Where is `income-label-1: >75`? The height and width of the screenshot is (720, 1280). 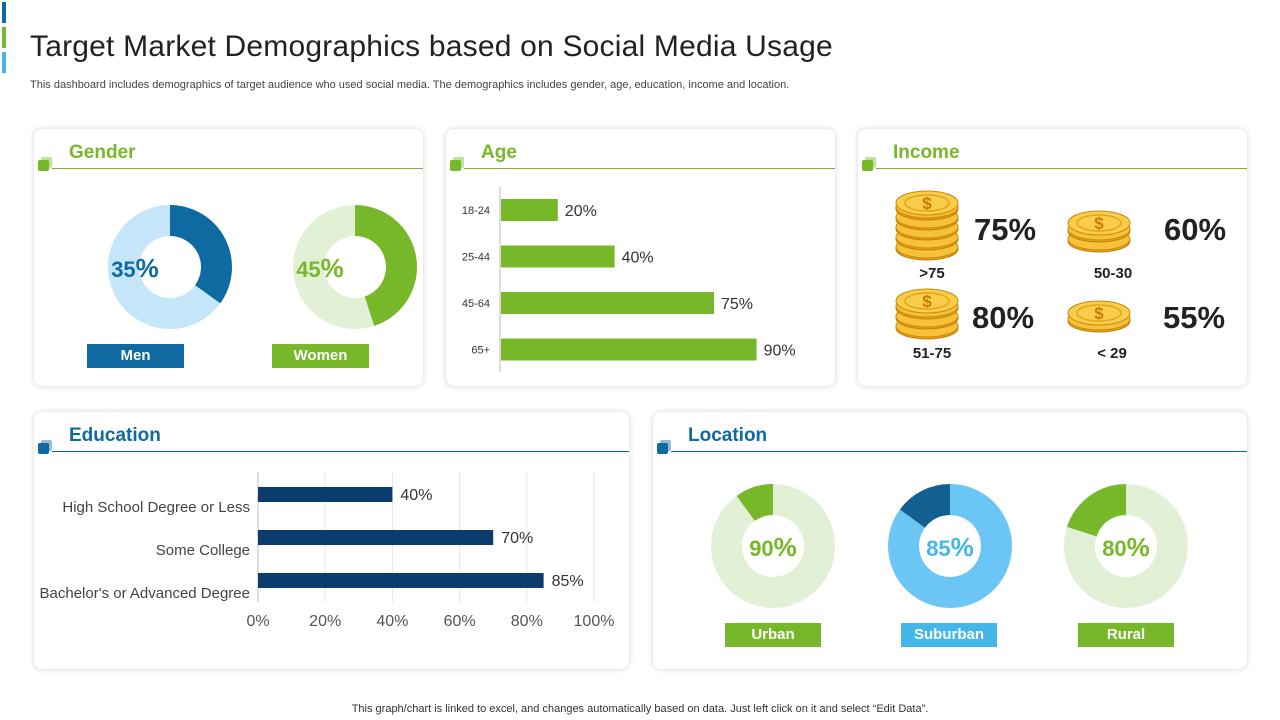 income-label-1: >75 is located at coordinates (932, 273).